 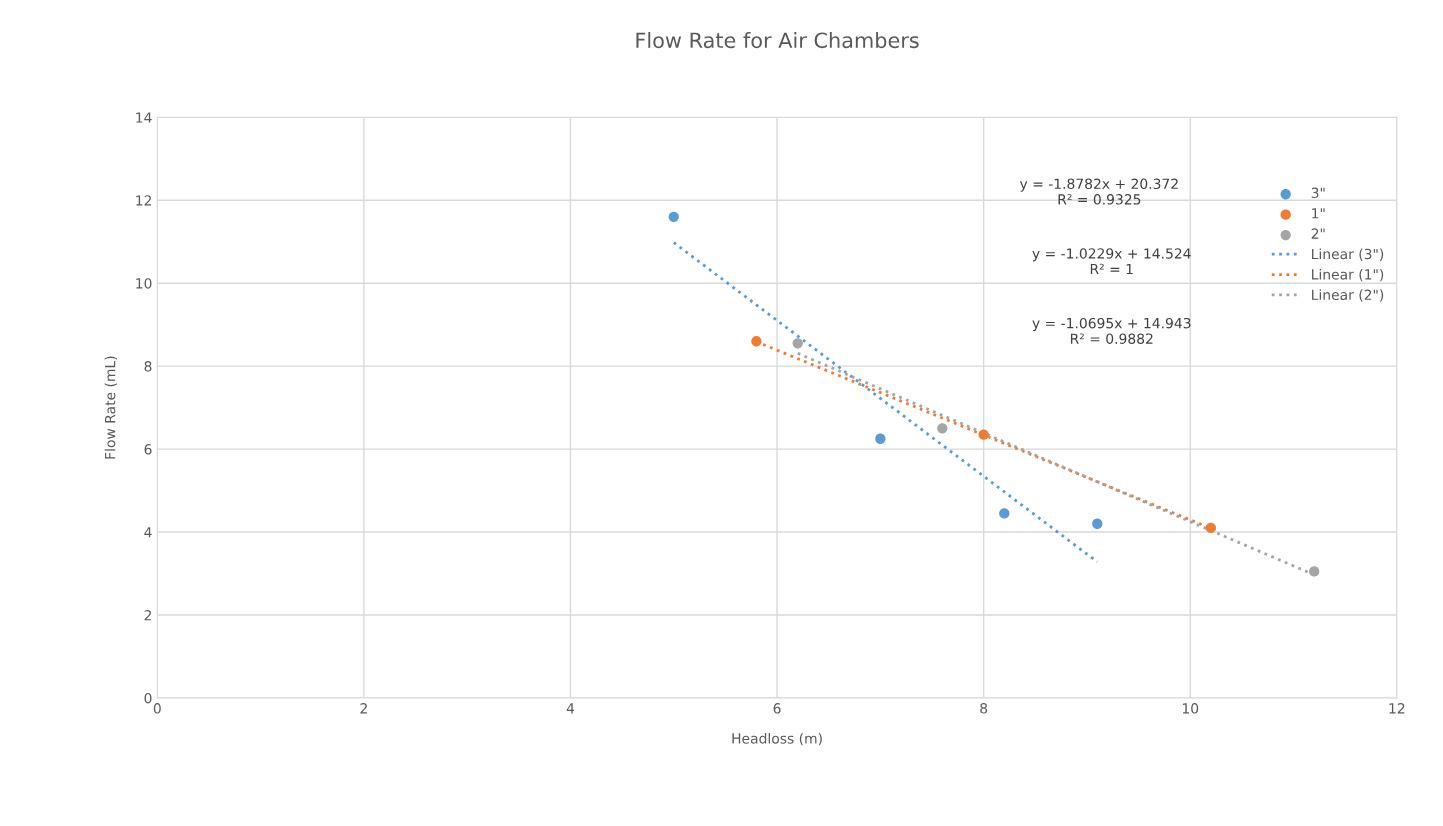 What do you see at coordinates (148, 615) in the screenshot?
I see `y-tick-label: 2` at bounding box center [148, 615].